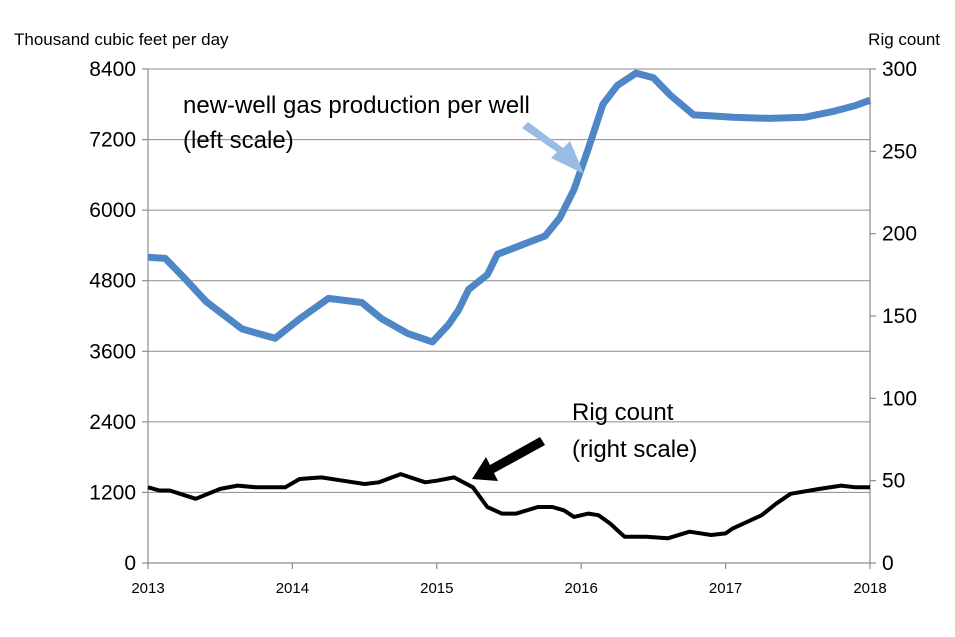 This screenshot has height=637, width=955. What do you see at coordinates (508, 506) in the screenshot?
I see `rig-count-line` at bounding box center [508, 506].